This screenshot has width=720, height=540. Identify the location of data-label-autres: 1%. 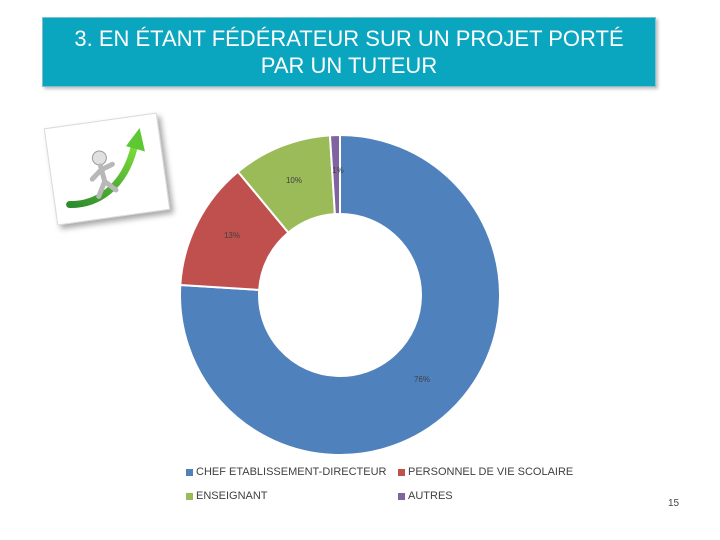
(338, 170).